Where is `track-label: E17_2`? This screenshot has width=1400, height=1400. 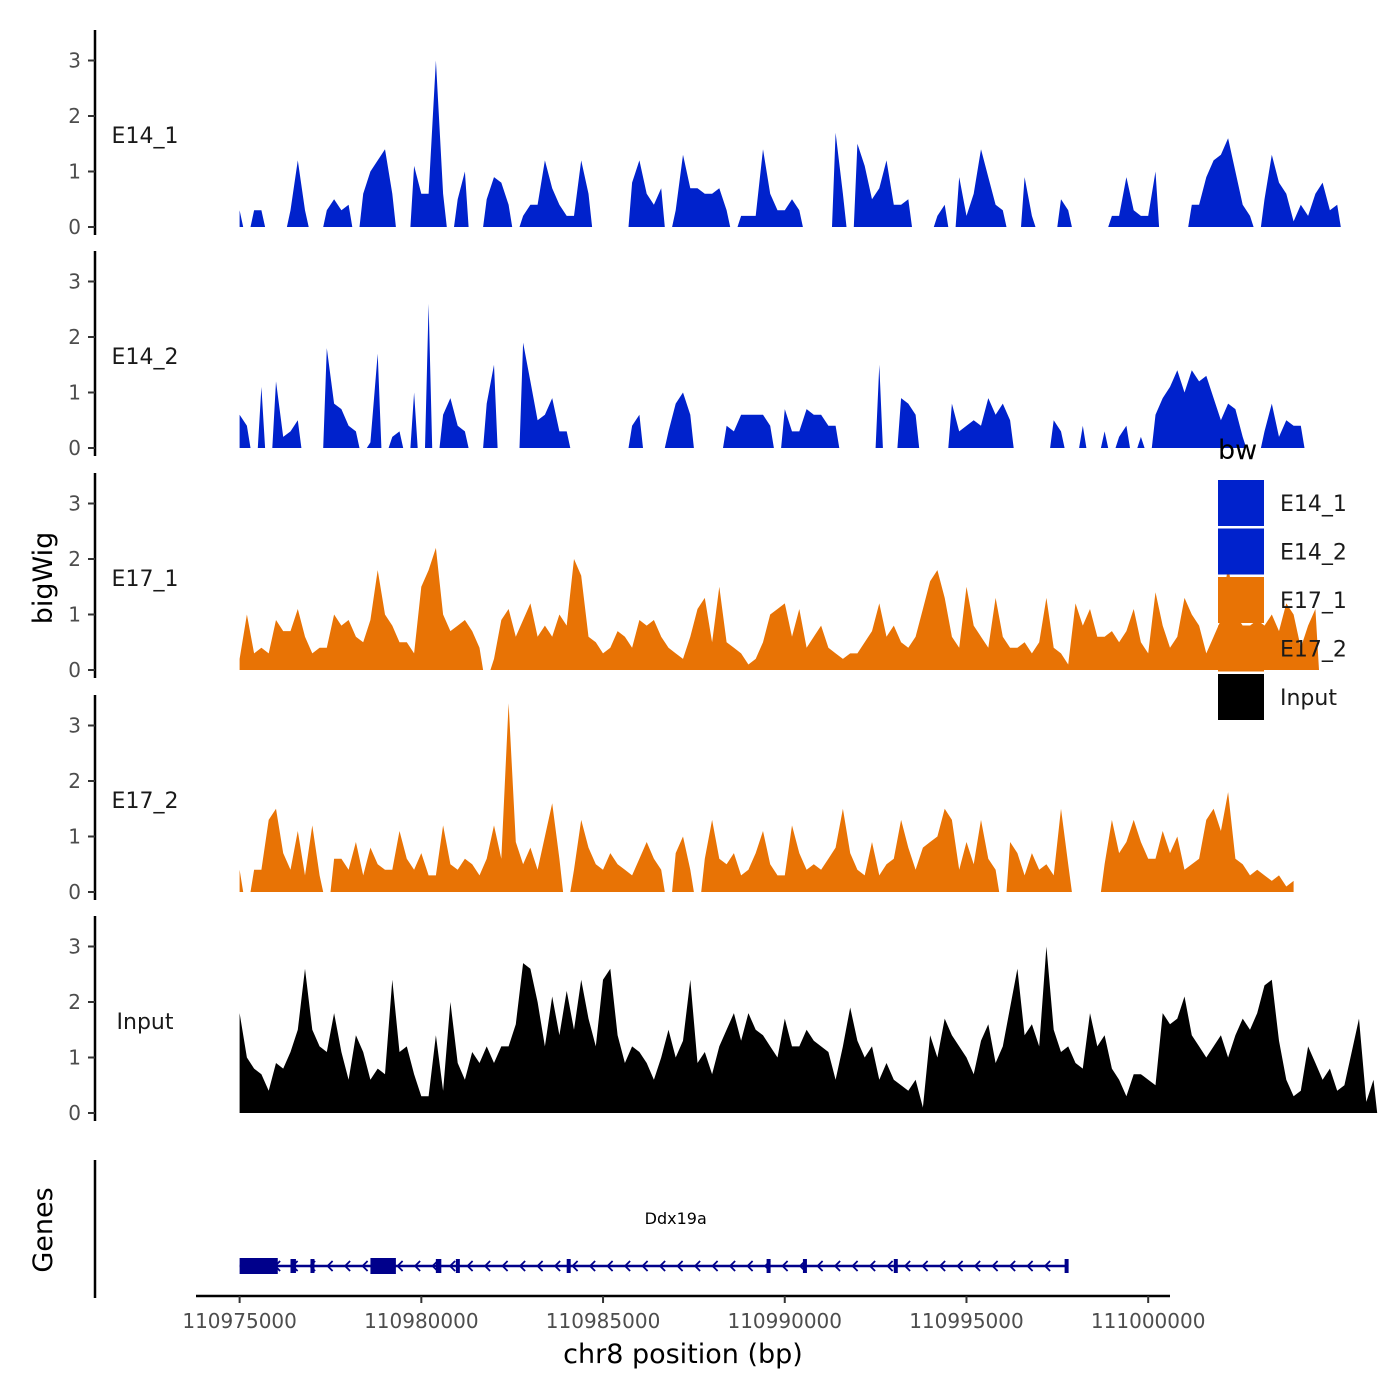
track-label: E17_2 is located at coordinates (145, 801).